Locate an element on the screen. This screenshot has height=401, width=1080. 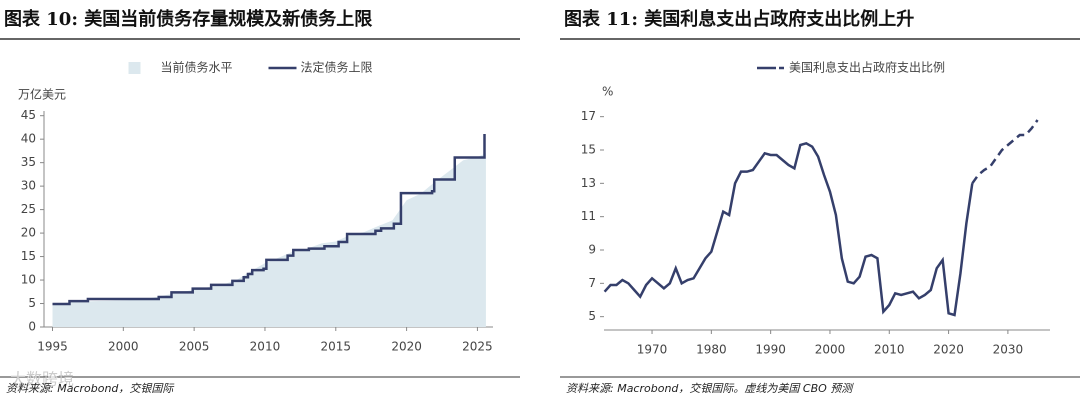
x-tick-label: 1970 is located at coordinates (652, 350).